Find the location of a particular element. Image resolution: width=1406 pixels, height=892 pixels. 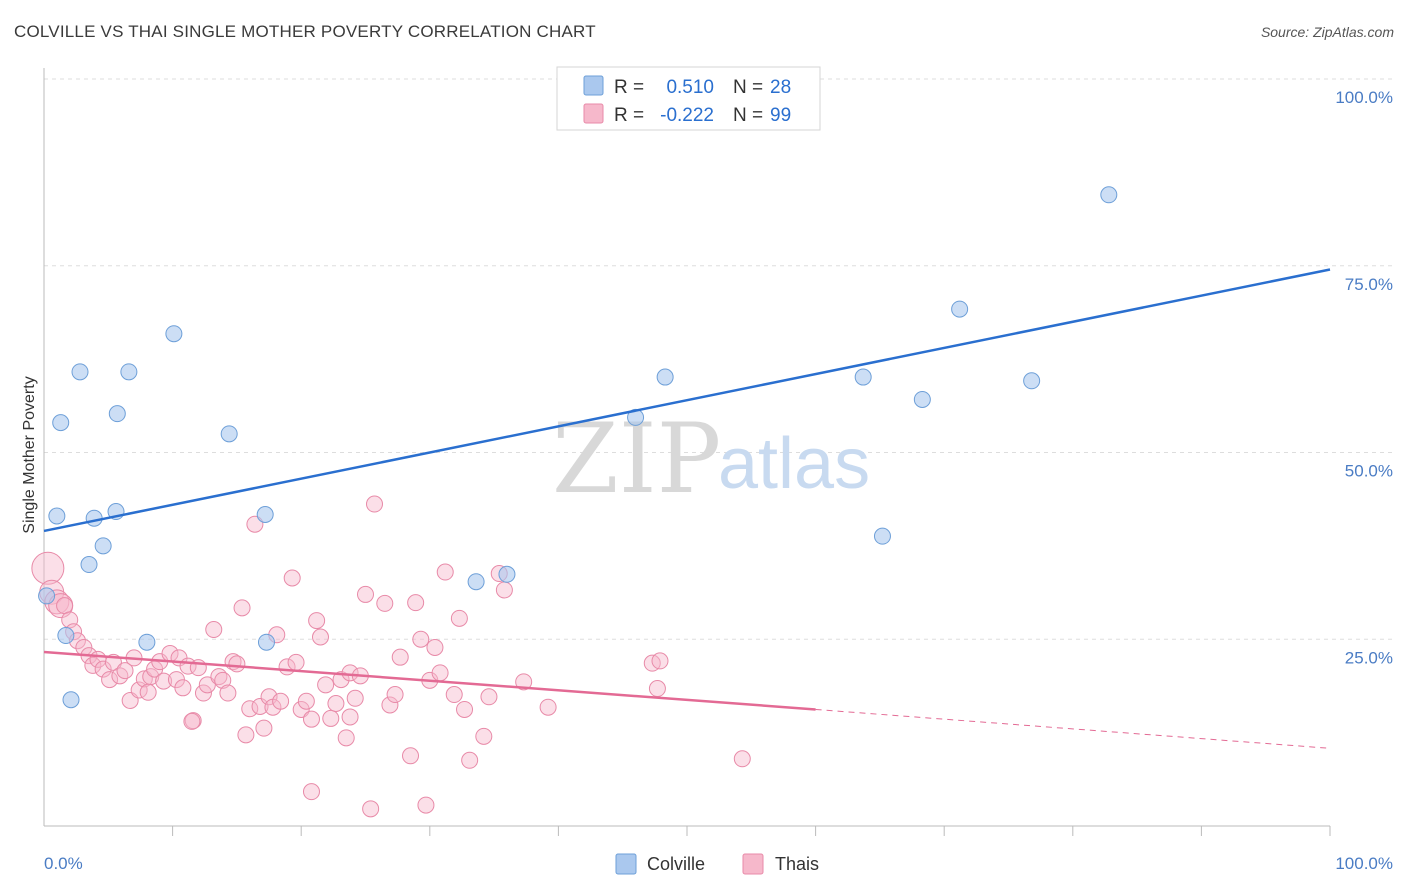

y-tick-label-25: 25.0% is located at coordinates (1369, 657).